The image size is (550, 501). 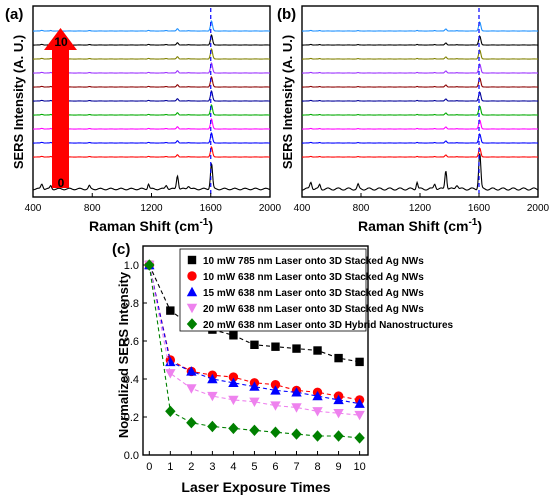 What do you see at coordinates (233, 467) in the screenshot?
I see `panel-c-xtick-label-4: 4` at bounding box center [233, 467].